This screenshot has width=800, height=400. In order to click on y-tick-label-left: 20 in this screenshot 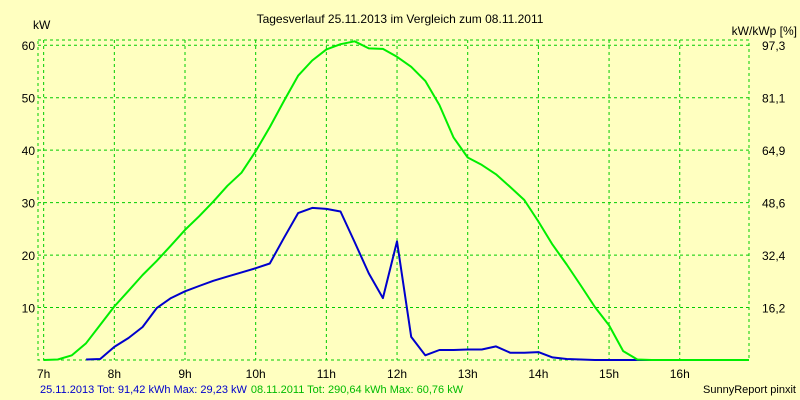, I will do `click(29, 256)`.